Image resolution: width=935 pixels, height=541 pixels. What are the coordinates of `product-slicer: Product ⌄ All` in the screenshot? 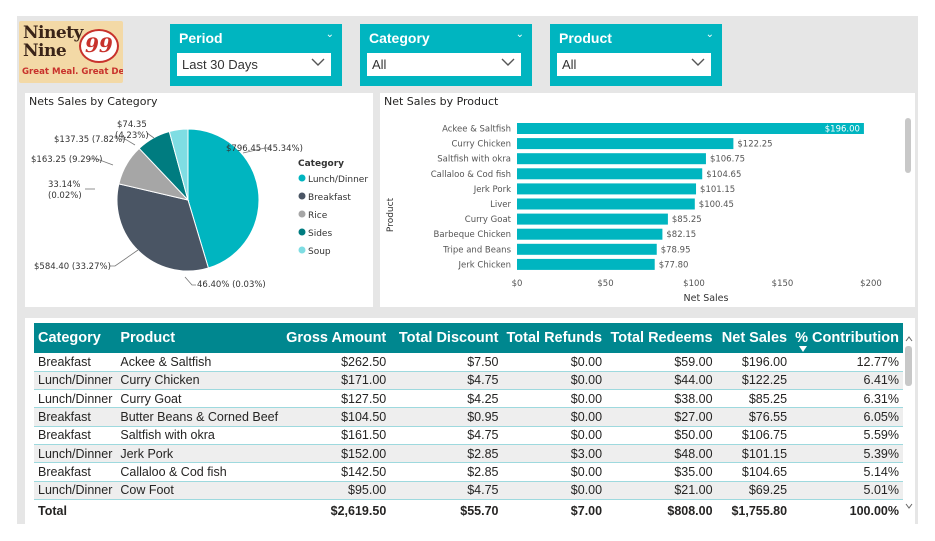 It's located at (636, 55).